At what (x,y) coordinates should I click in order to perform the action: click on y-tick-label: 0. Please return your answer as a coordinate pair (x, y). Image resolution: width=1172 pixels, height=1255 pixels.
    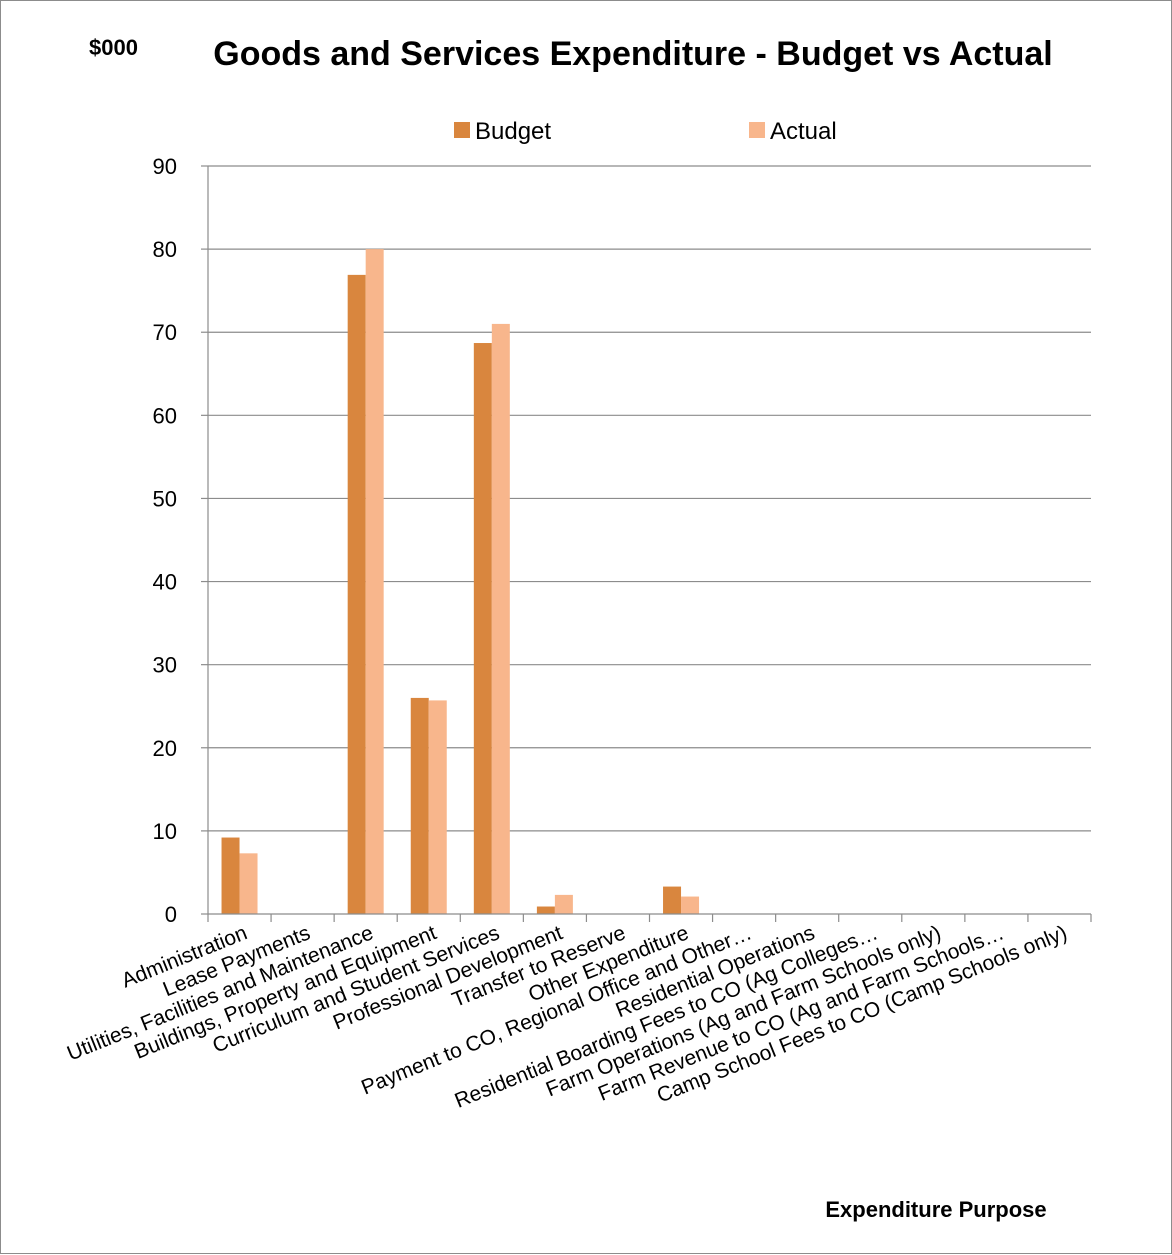
    Looking at the image, I should click on (171, 914).